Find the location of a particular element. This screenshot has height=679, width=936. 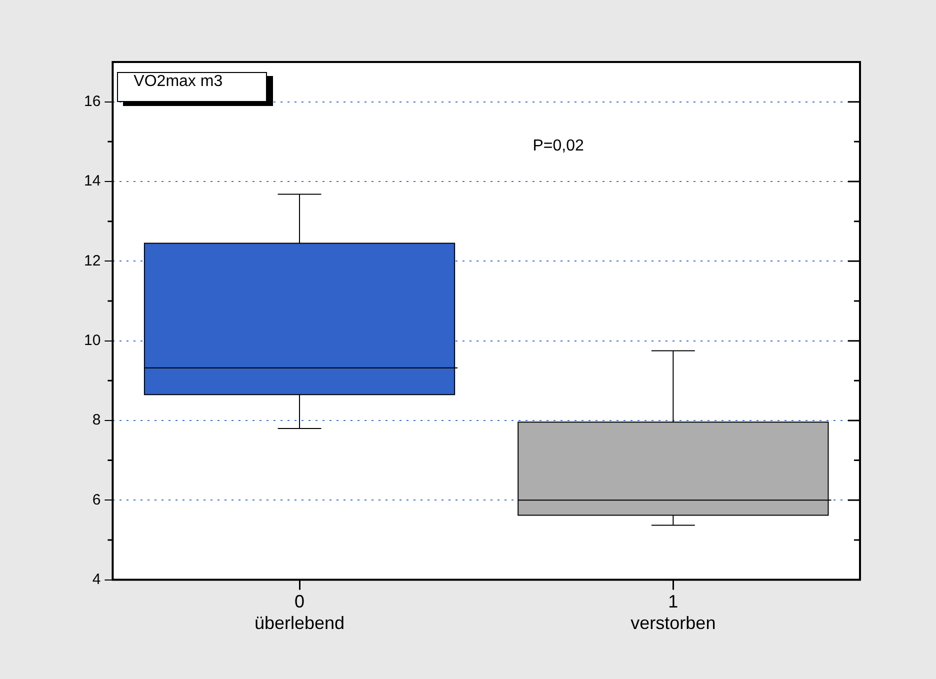

y-tick-label: 12 is located at coordinates (92, 261).